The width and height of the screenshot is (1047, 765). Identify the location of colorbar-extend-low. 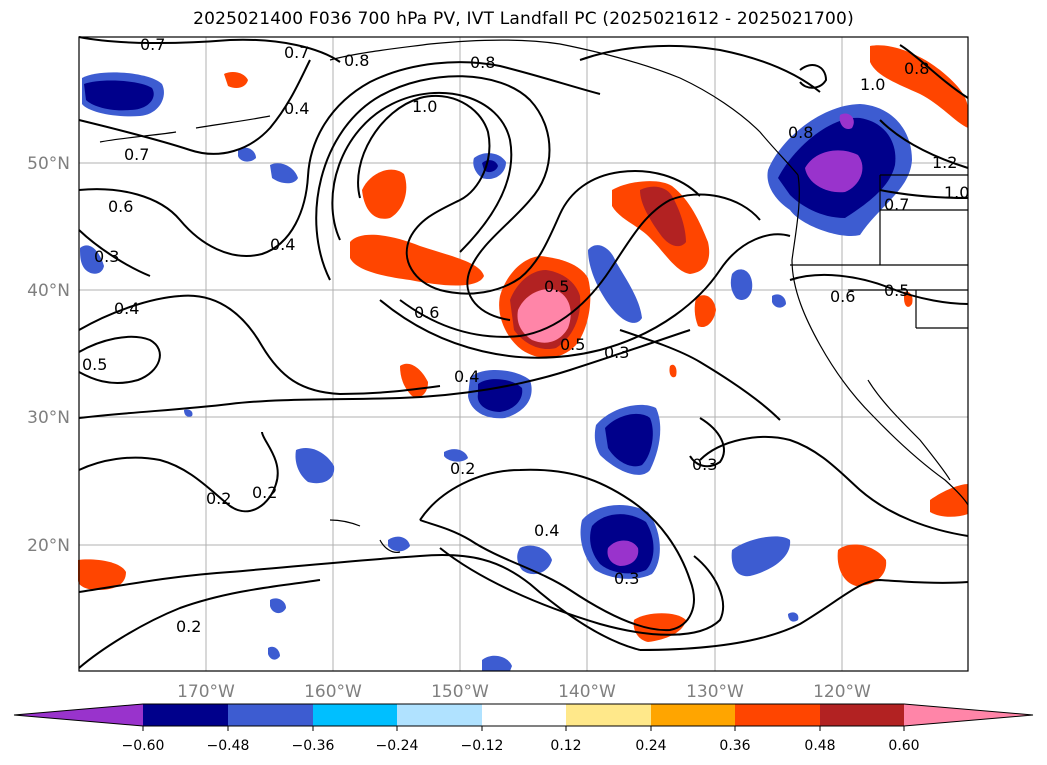
(78, 715).